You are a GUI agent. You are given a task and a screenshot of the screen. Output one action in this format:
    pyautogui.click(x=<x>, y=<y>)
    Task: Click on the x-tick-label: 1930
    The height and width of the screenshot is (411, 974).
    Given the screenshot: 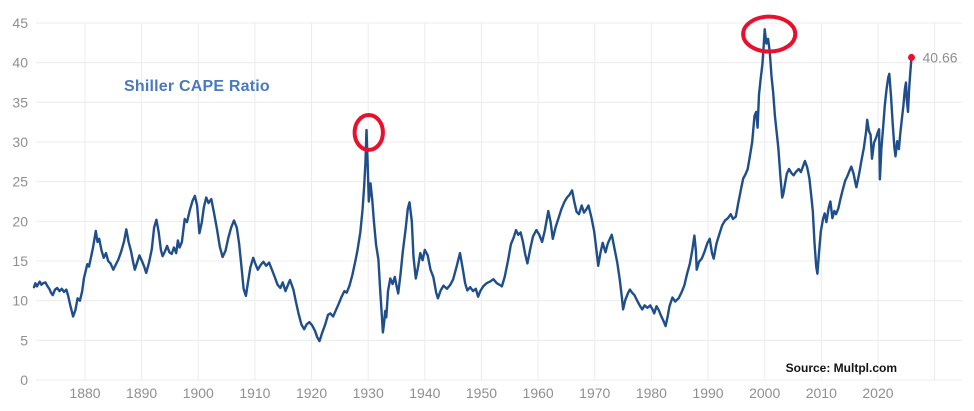 What is the action you would take?
    pyautogui.click(x=368, y=393)
    